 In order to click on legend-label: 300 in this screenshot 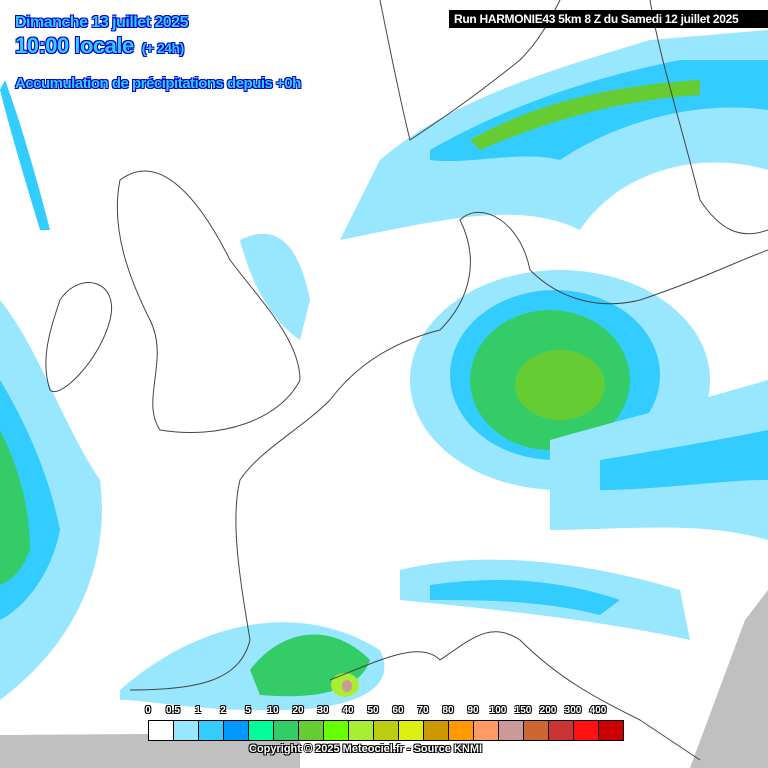, I will do `click(573, 710)`.